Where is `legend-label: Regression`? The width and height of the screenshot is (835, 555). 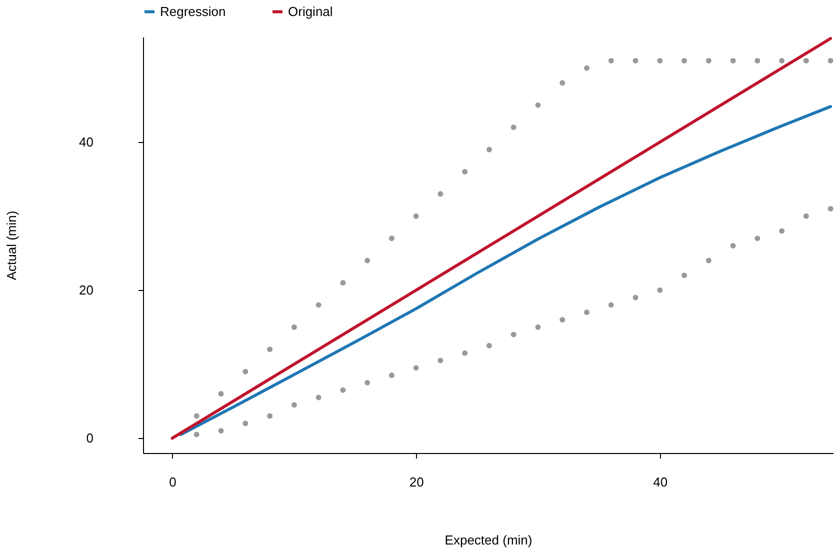
legend-label: Regression is located at coordinates (193, 11).